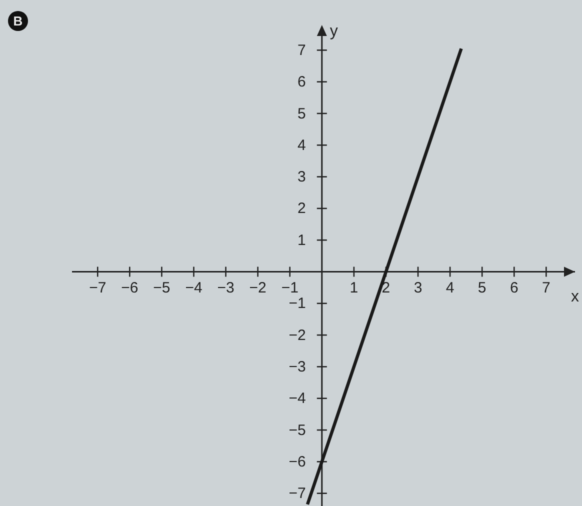 The height and width of the screenshot is (506, 582). I want to click on x-tick-label: 2, so click(386, 287).